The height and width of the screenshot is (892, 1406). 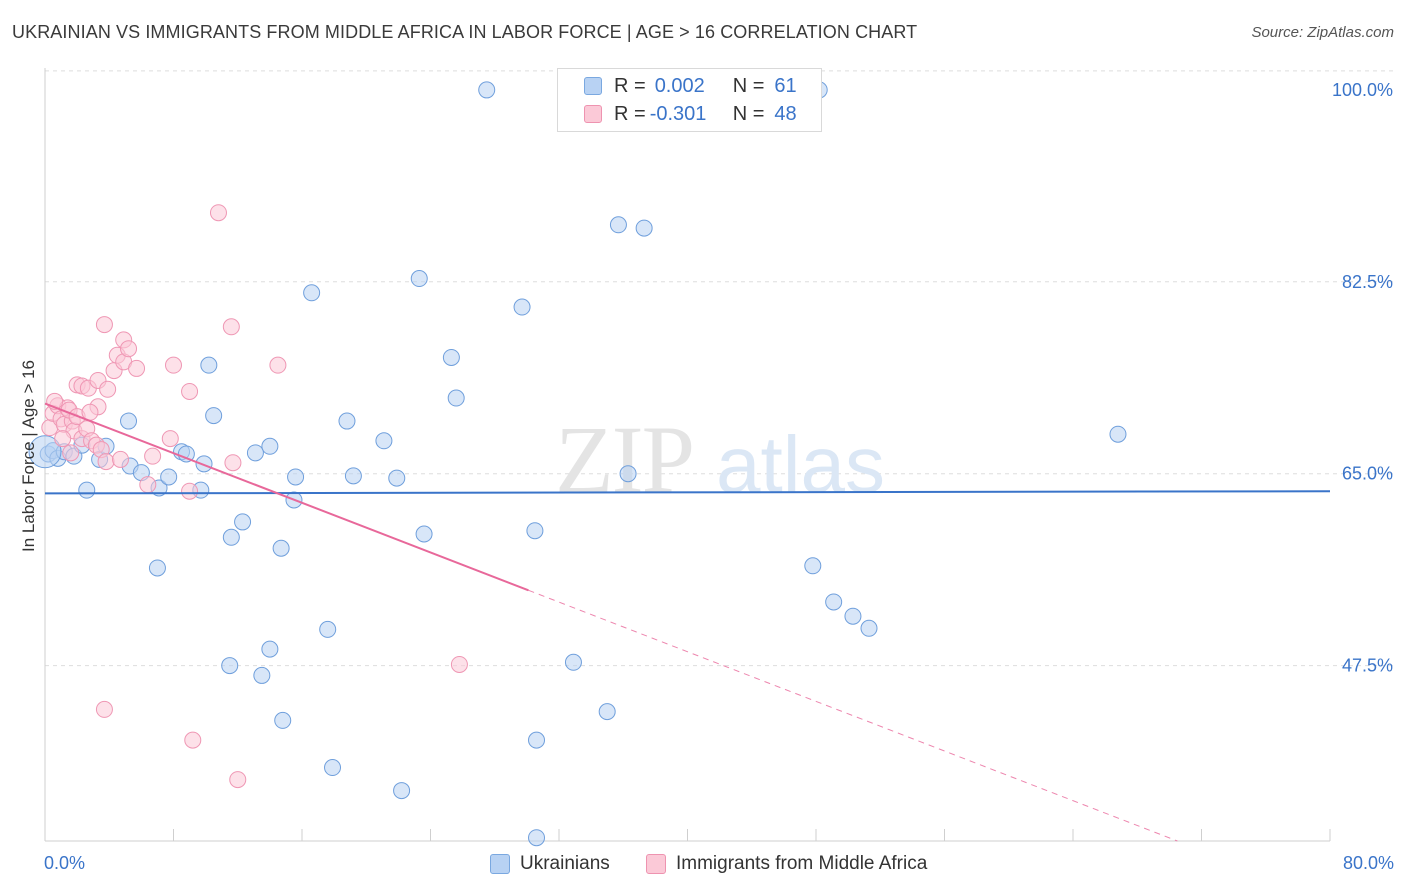 I want to click on legend-n-value: 61, so click(x=785, y=85).